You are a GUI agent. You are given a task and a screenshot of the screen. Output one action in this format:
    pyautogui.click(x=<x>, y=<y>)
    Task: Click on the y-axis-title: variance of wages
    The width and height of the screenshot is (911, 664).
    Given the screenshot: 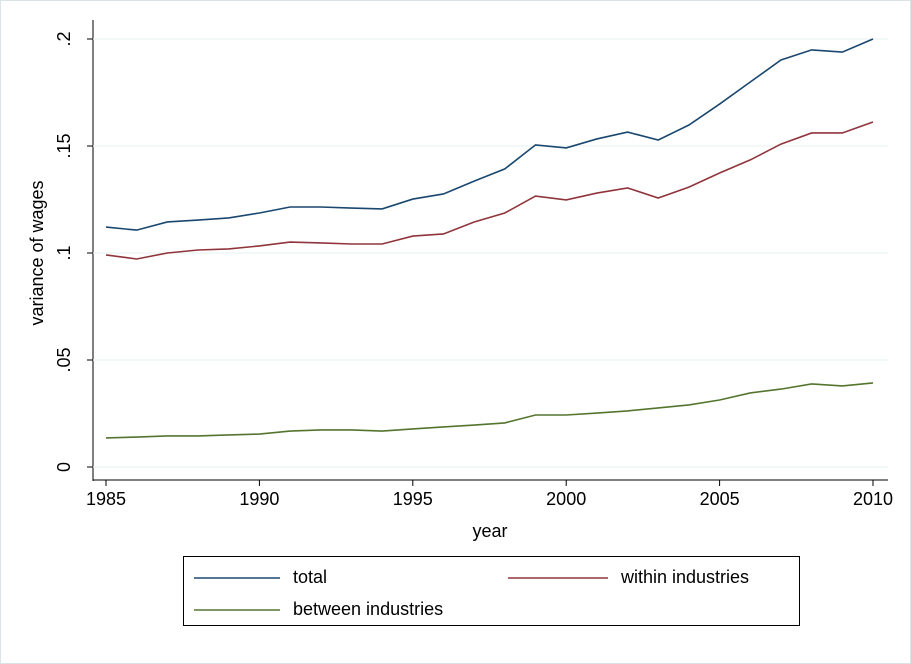 What is the action you would take?
    pyautogui.click(x=37, y=252)
    